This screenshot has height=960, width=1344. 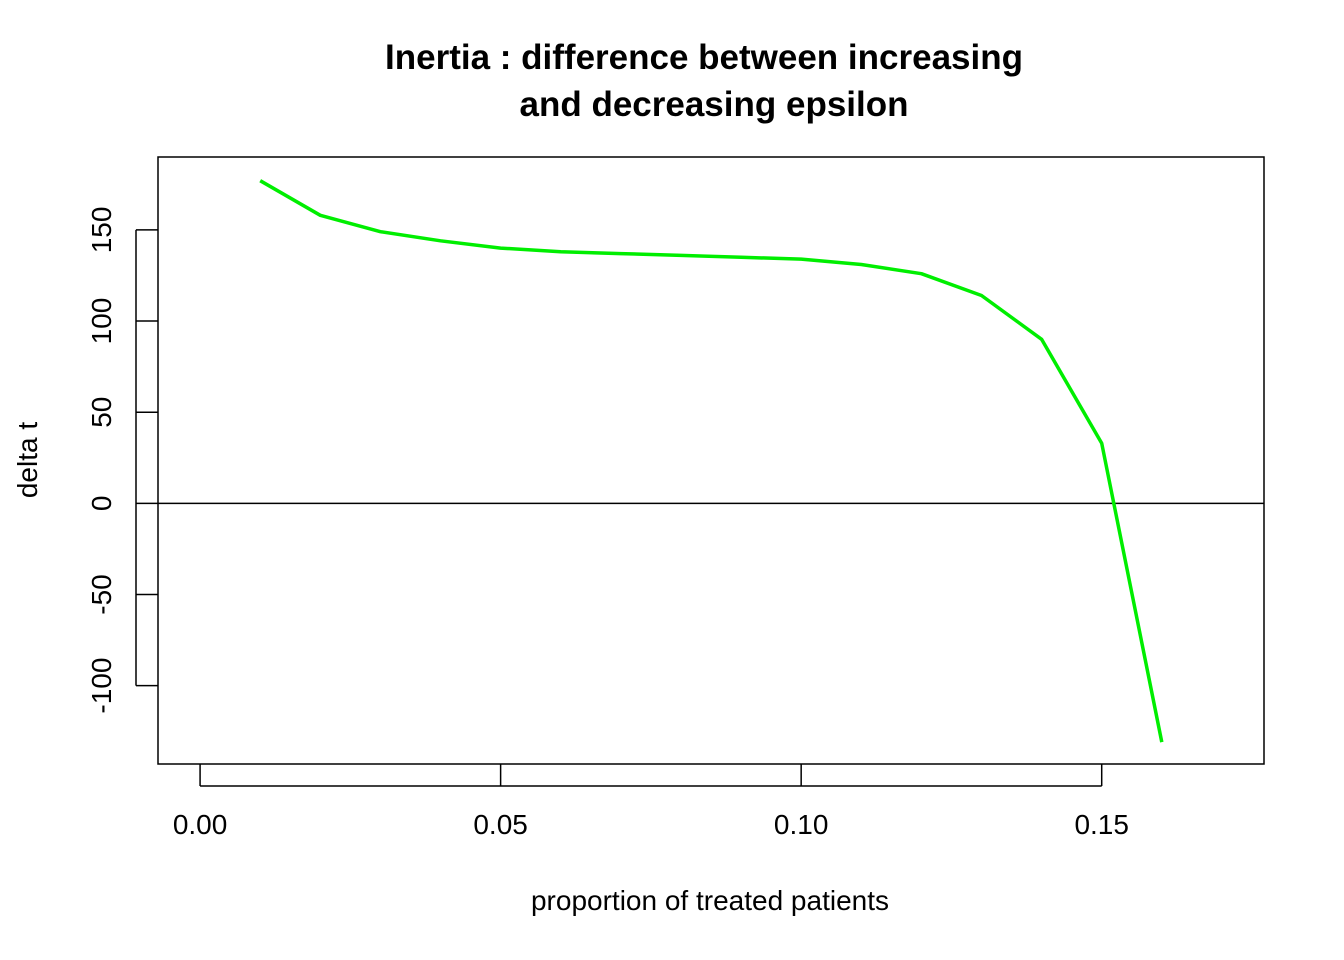 I want to click on y-axis: -100 -50 0 50 100 150, so click(x=122, y=460).